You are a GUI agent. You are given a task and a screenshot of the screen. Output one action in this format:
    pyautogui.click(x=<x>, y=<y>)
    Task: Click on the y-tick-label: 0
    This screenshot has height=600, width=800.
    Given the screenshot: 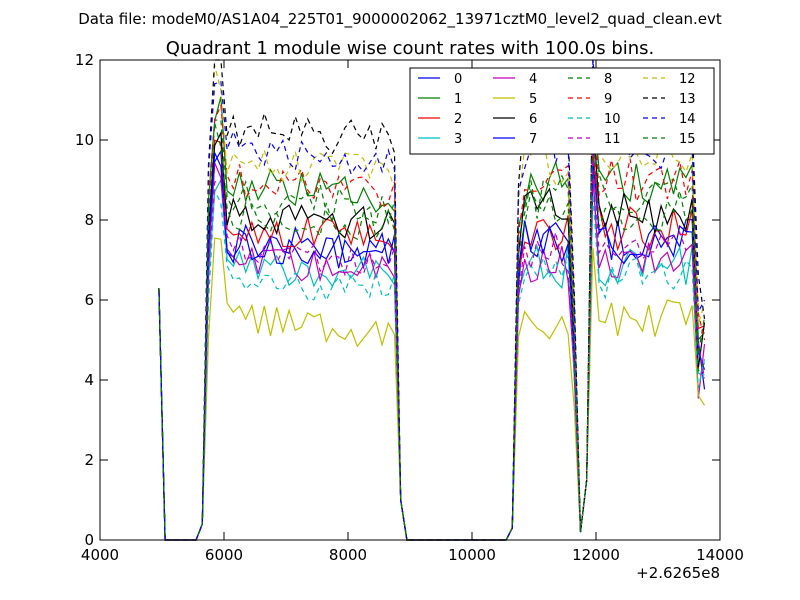 What is the action you would take?
    pyautogui.click(x=89, y=540)
    